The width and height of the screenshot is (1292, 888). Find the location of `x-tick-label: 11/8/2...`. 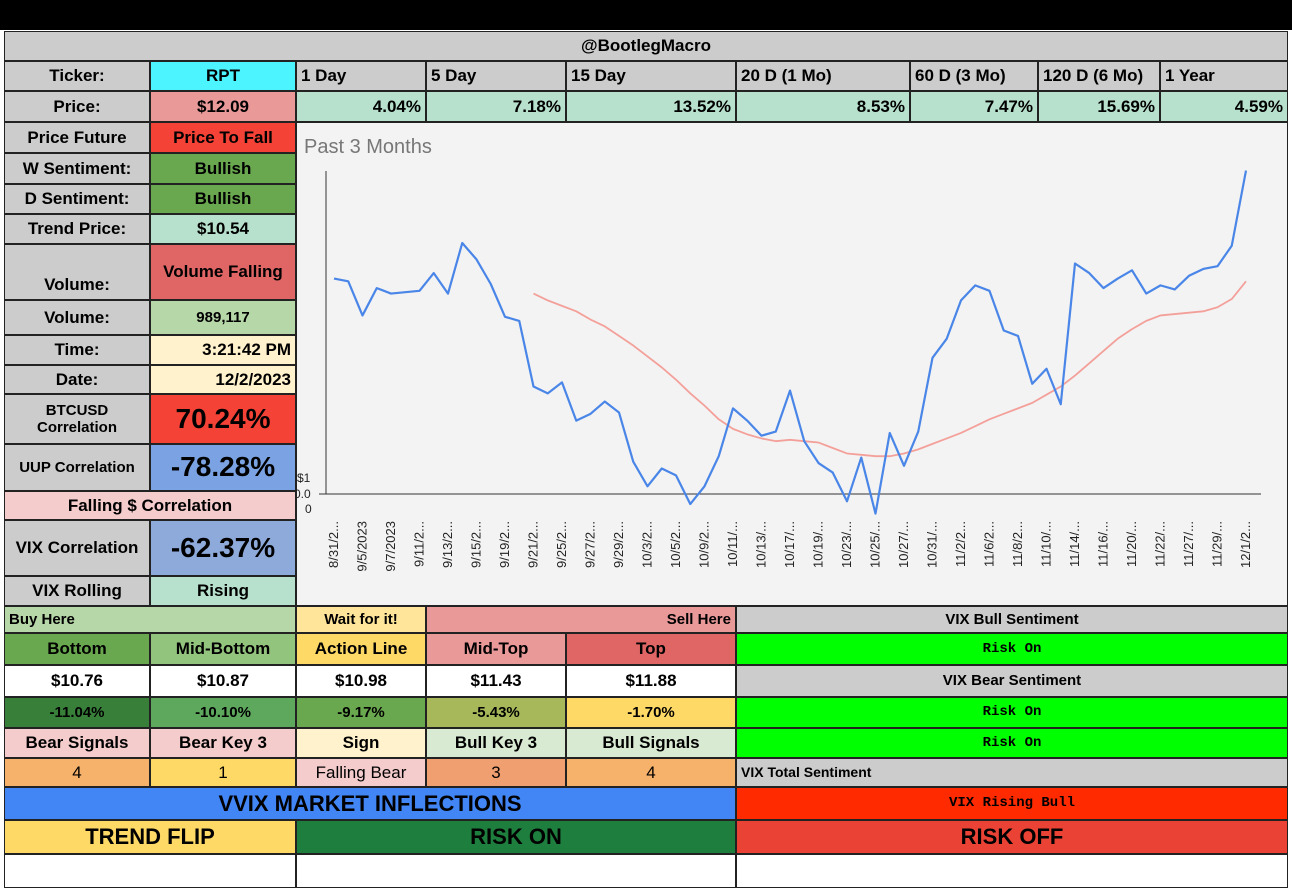

x-tick-label: 11/8/2... is located at coordinates (1017, 544).